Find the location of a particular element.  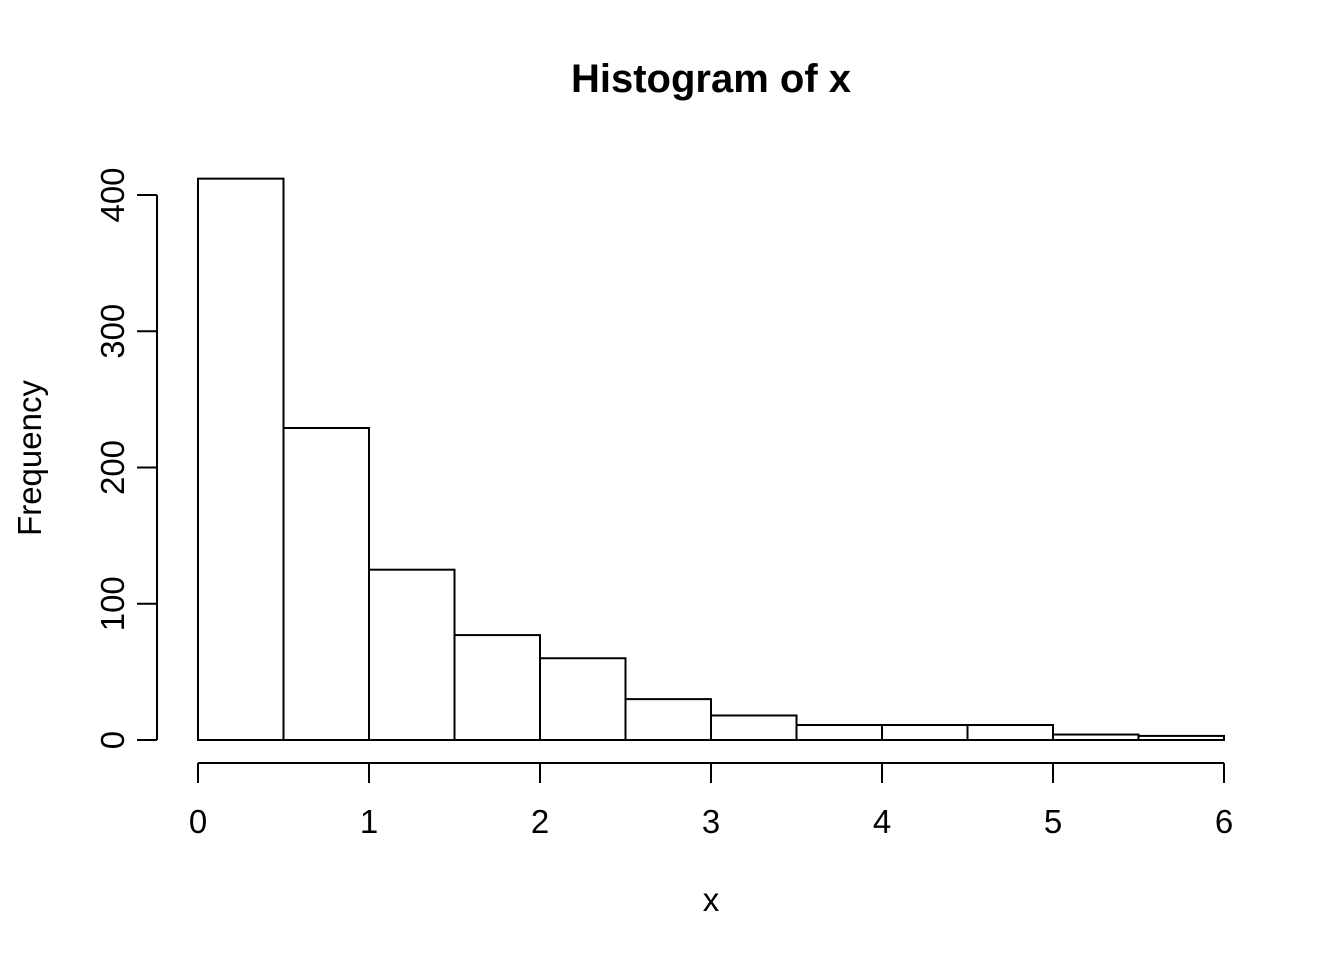

x-axis-label: x is located at coordinates (711, 899).